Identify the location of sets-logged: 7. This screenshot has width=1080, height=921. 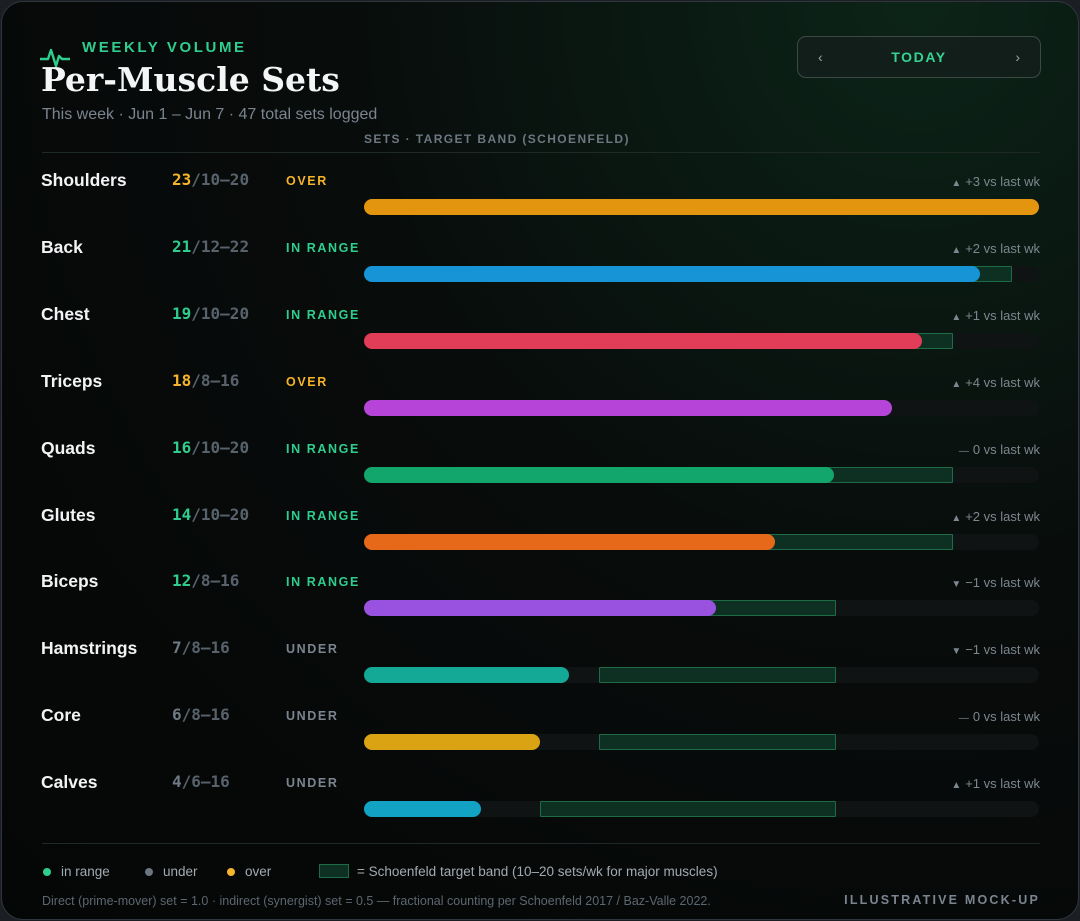
(177, 648).